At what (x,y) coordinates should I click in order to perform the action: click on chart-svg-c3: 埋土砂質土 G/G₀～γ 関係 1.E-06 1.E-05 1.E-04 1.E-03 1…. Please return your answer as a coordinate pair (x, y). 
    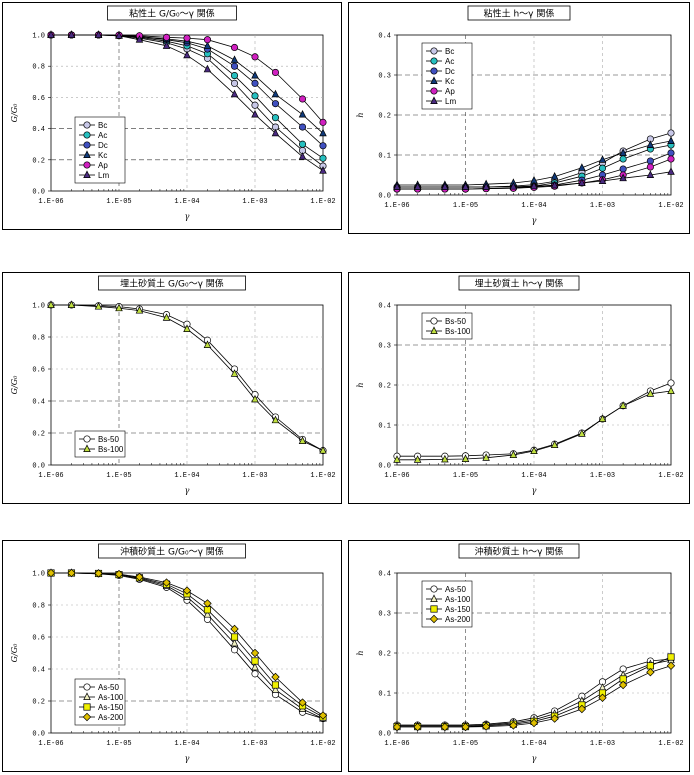
    Looking at the image, I should click on (173, 385).